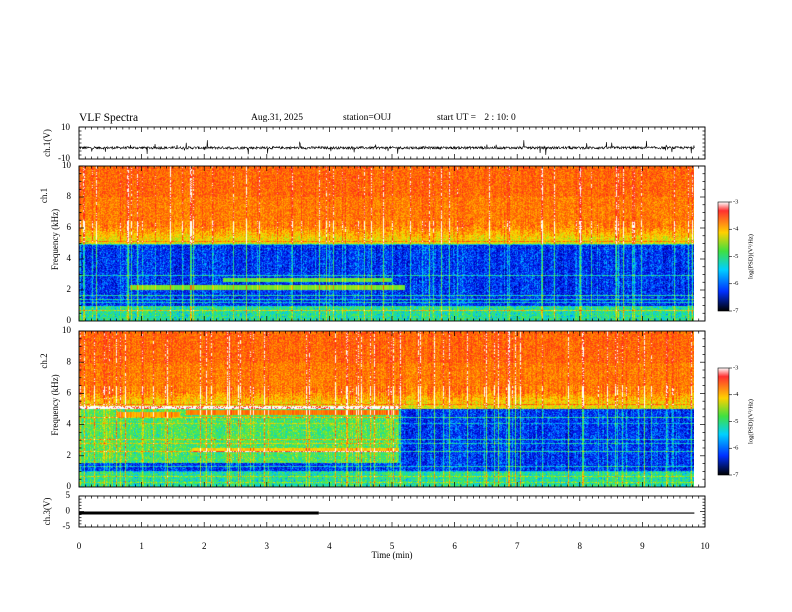 The height and width of the screenshot is (612, 792). Describe the element at coordinates (736, 394) in the screenshot. I see `ch2-colorbar-tick-label: -4` at that location.